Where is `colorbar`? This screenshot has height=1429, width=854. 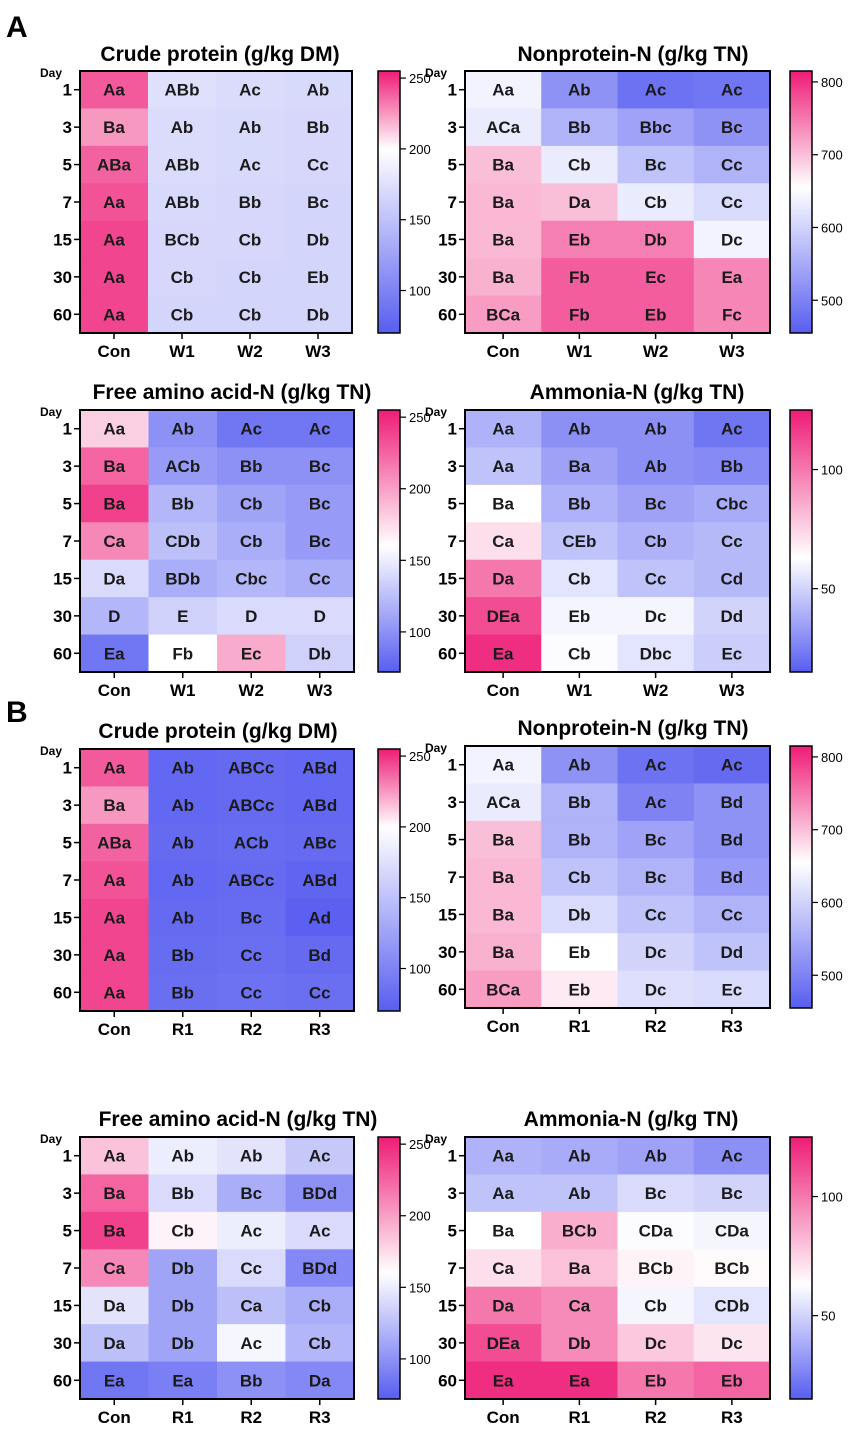 colorbar is located at coordinates (389, 880).